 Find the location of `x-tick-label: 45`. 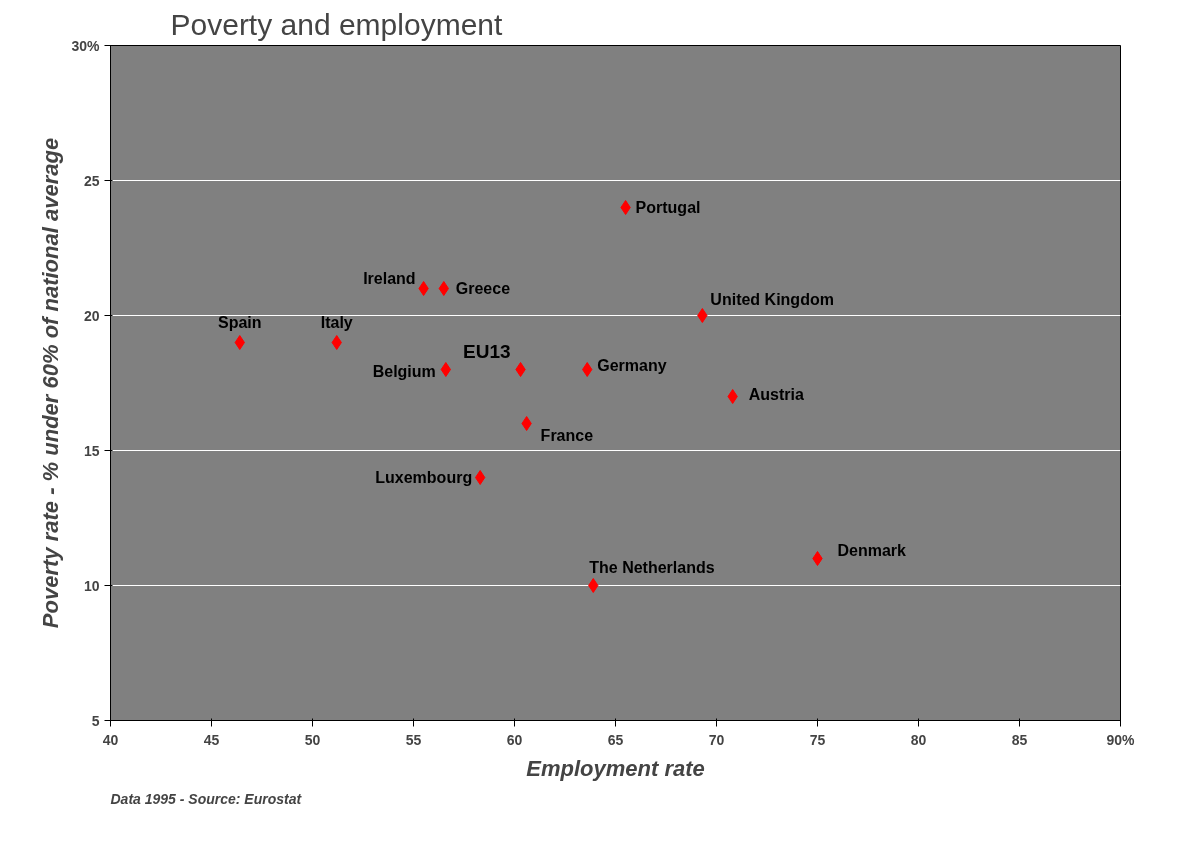

x-tick-label: 45 is located at coordinates (211, 739).